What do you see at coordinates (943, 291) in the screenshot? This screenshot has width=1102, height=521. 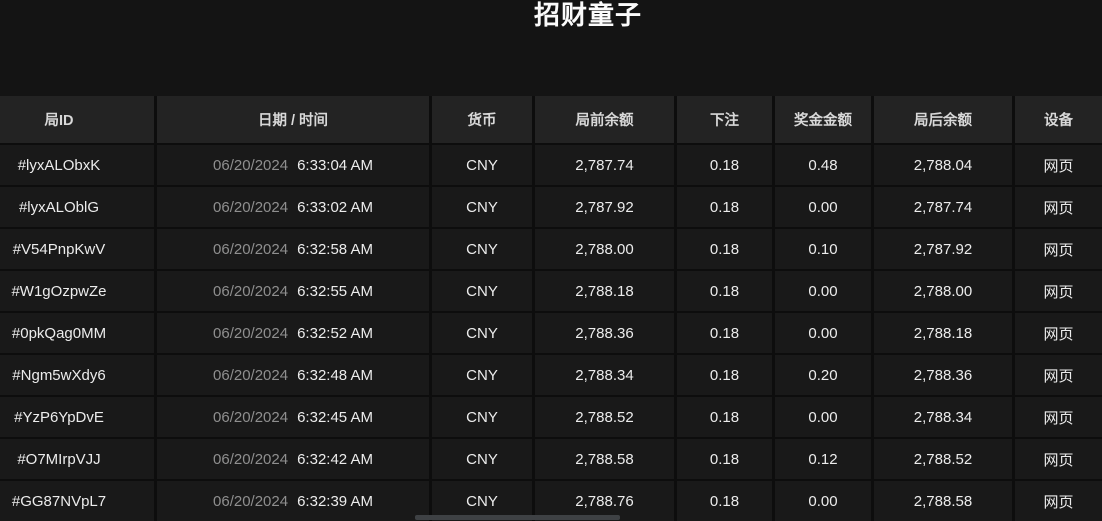 I see `balance-after-cell: 2,788.00` at bounding box center [943, 291].